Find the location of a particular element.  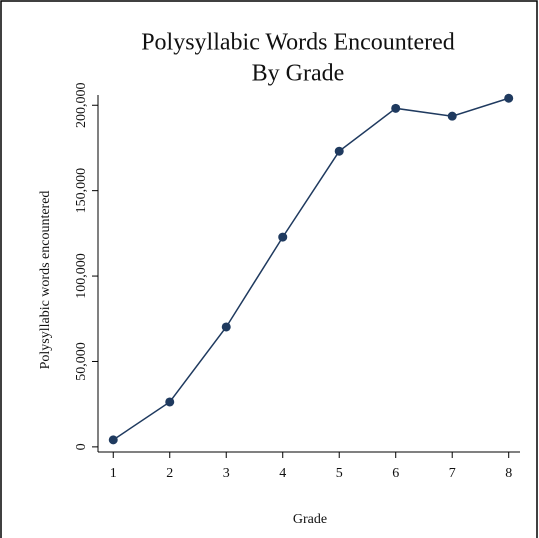

chart-title: By Grade is located at coordinates (298, 74).